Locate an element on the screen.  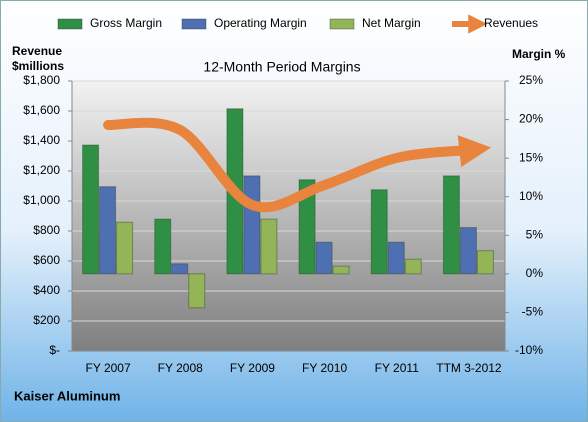
y2-tick-label: -10% is located at coordinates (529, 350).